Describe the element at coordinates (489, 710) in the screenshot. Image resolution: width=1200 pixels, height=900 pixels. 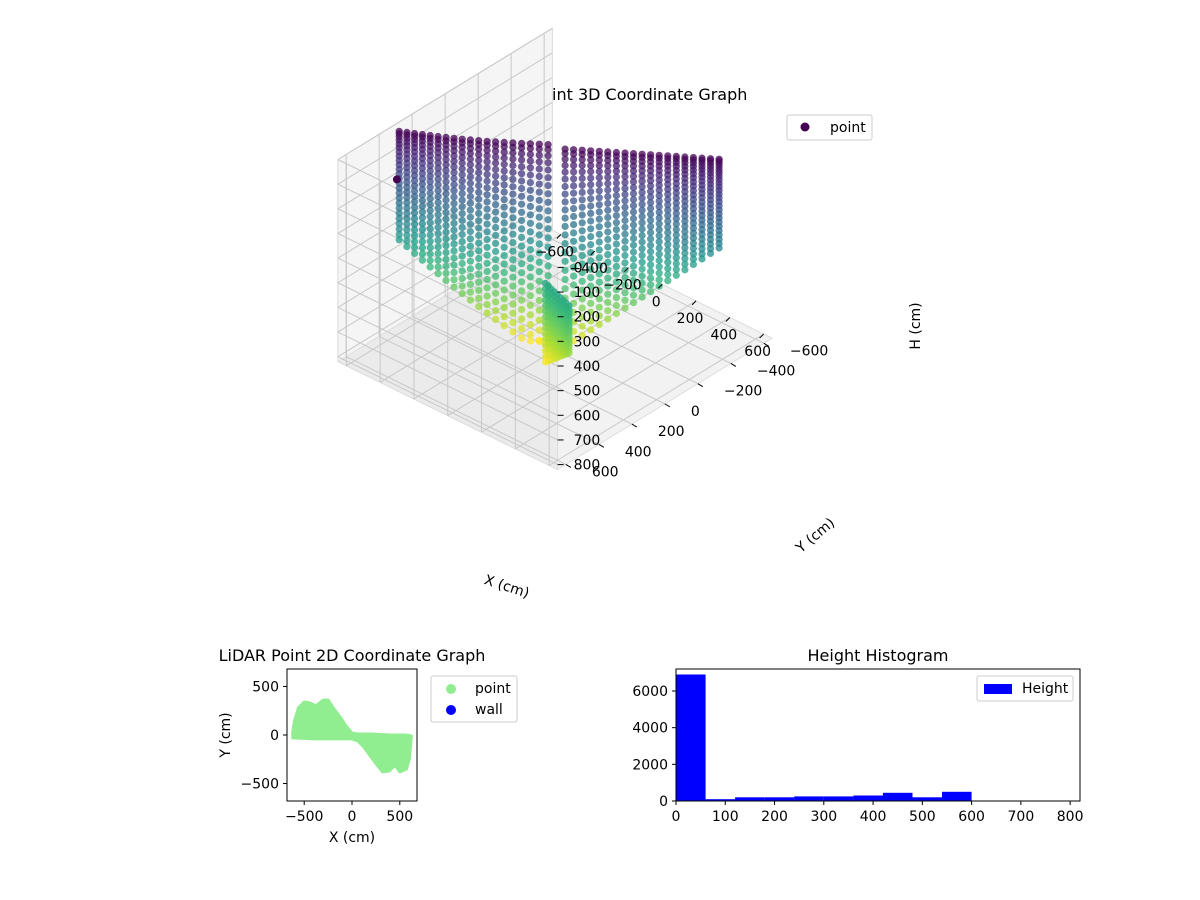
I see `plot2d-legend-wall-label: wall` at that location.